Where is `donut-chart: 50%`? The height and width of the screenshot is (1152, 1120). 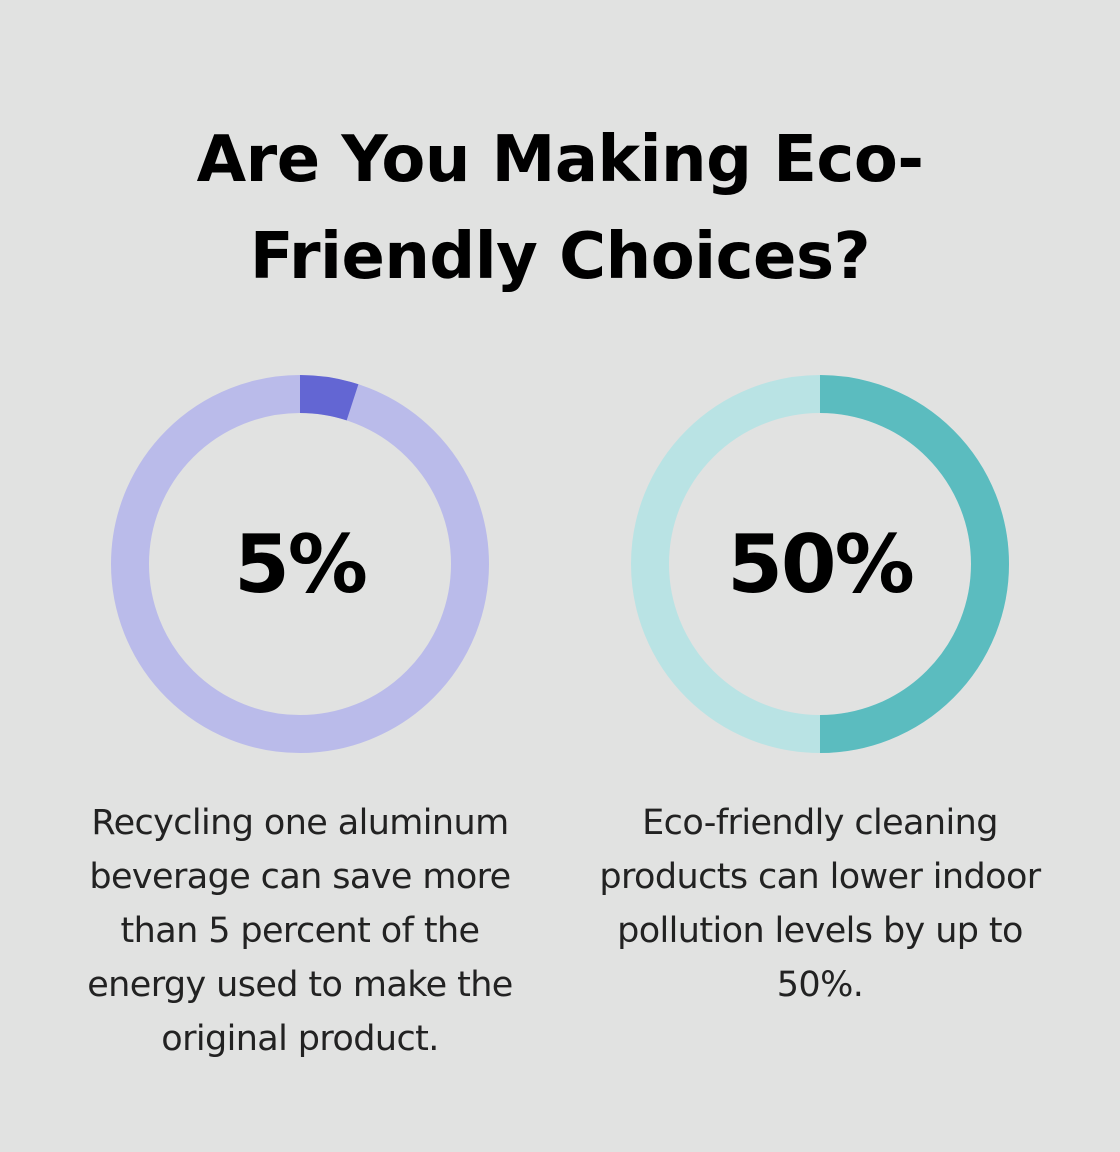 donut-chart: 50% is located at coordinates (820, 564).